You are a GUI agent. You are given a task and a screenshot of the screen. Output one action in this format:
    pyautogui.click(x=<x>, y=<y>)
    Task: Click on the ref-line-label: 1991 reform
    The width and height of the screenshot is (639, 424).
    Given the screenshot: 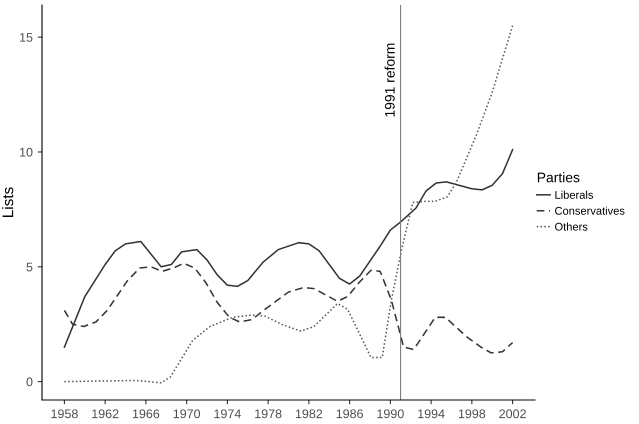 What is the action you would take?
    pyautogui.click(x=389, y=80)
    